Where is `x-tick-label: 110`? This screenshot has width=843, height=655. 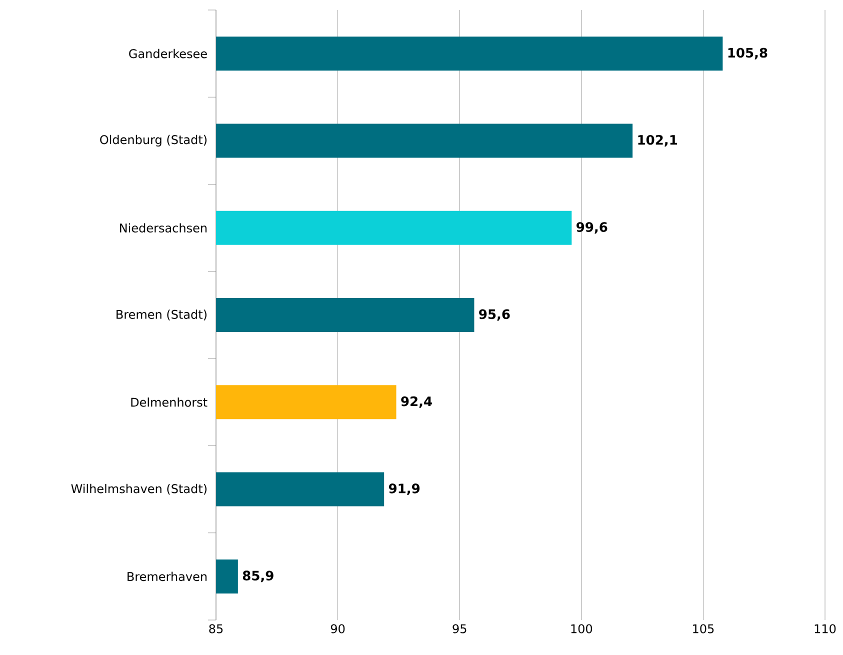
x-tick-label: 110 is located at coordinates (825, 629).